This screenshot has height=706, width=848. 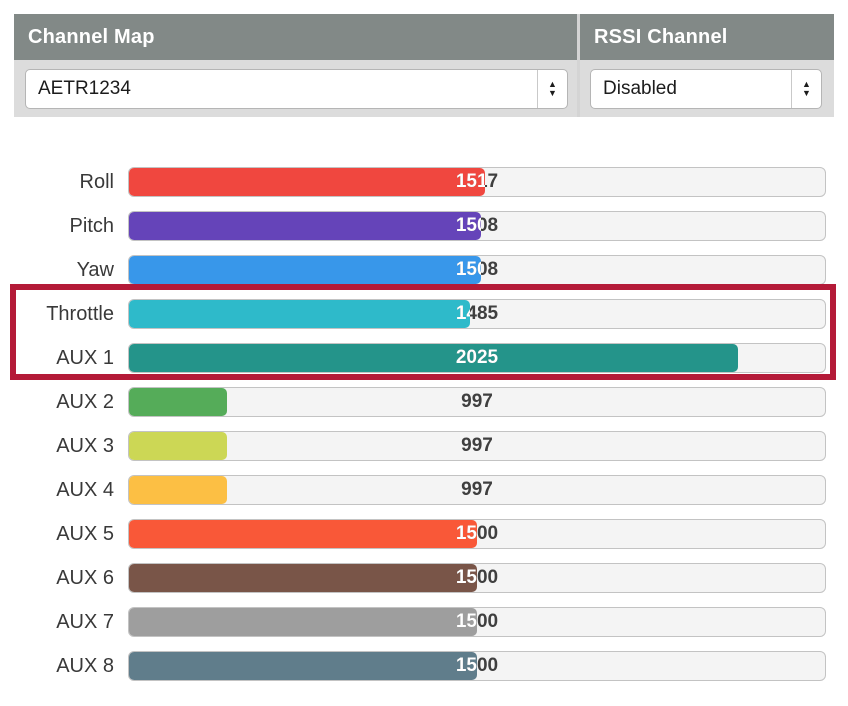 What do you see at coordinates (80, 313) in the screenshot?
I see `channel-label: Throttle` at bounding box center [80, 313].